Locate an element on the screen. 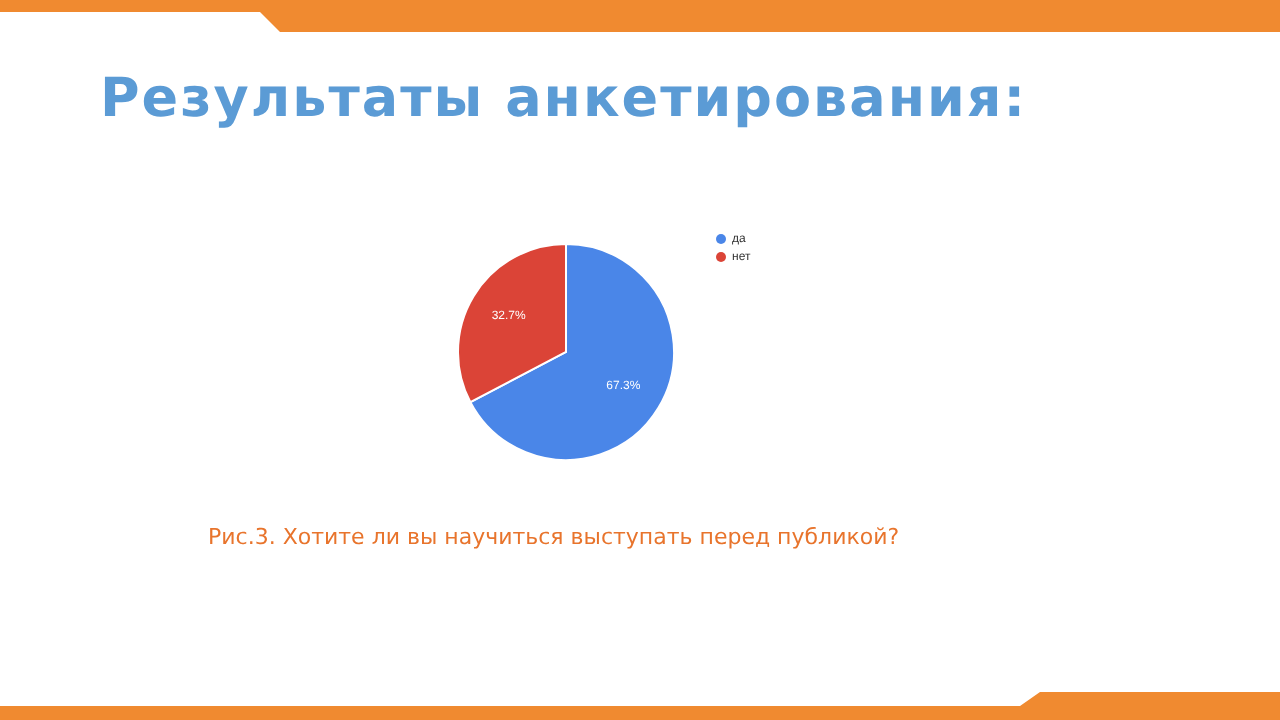 Image resolution: width=1280 pixels, height=720 pixels. chart-title: Результаты анкетирования: is located at coordinates (564, 99).